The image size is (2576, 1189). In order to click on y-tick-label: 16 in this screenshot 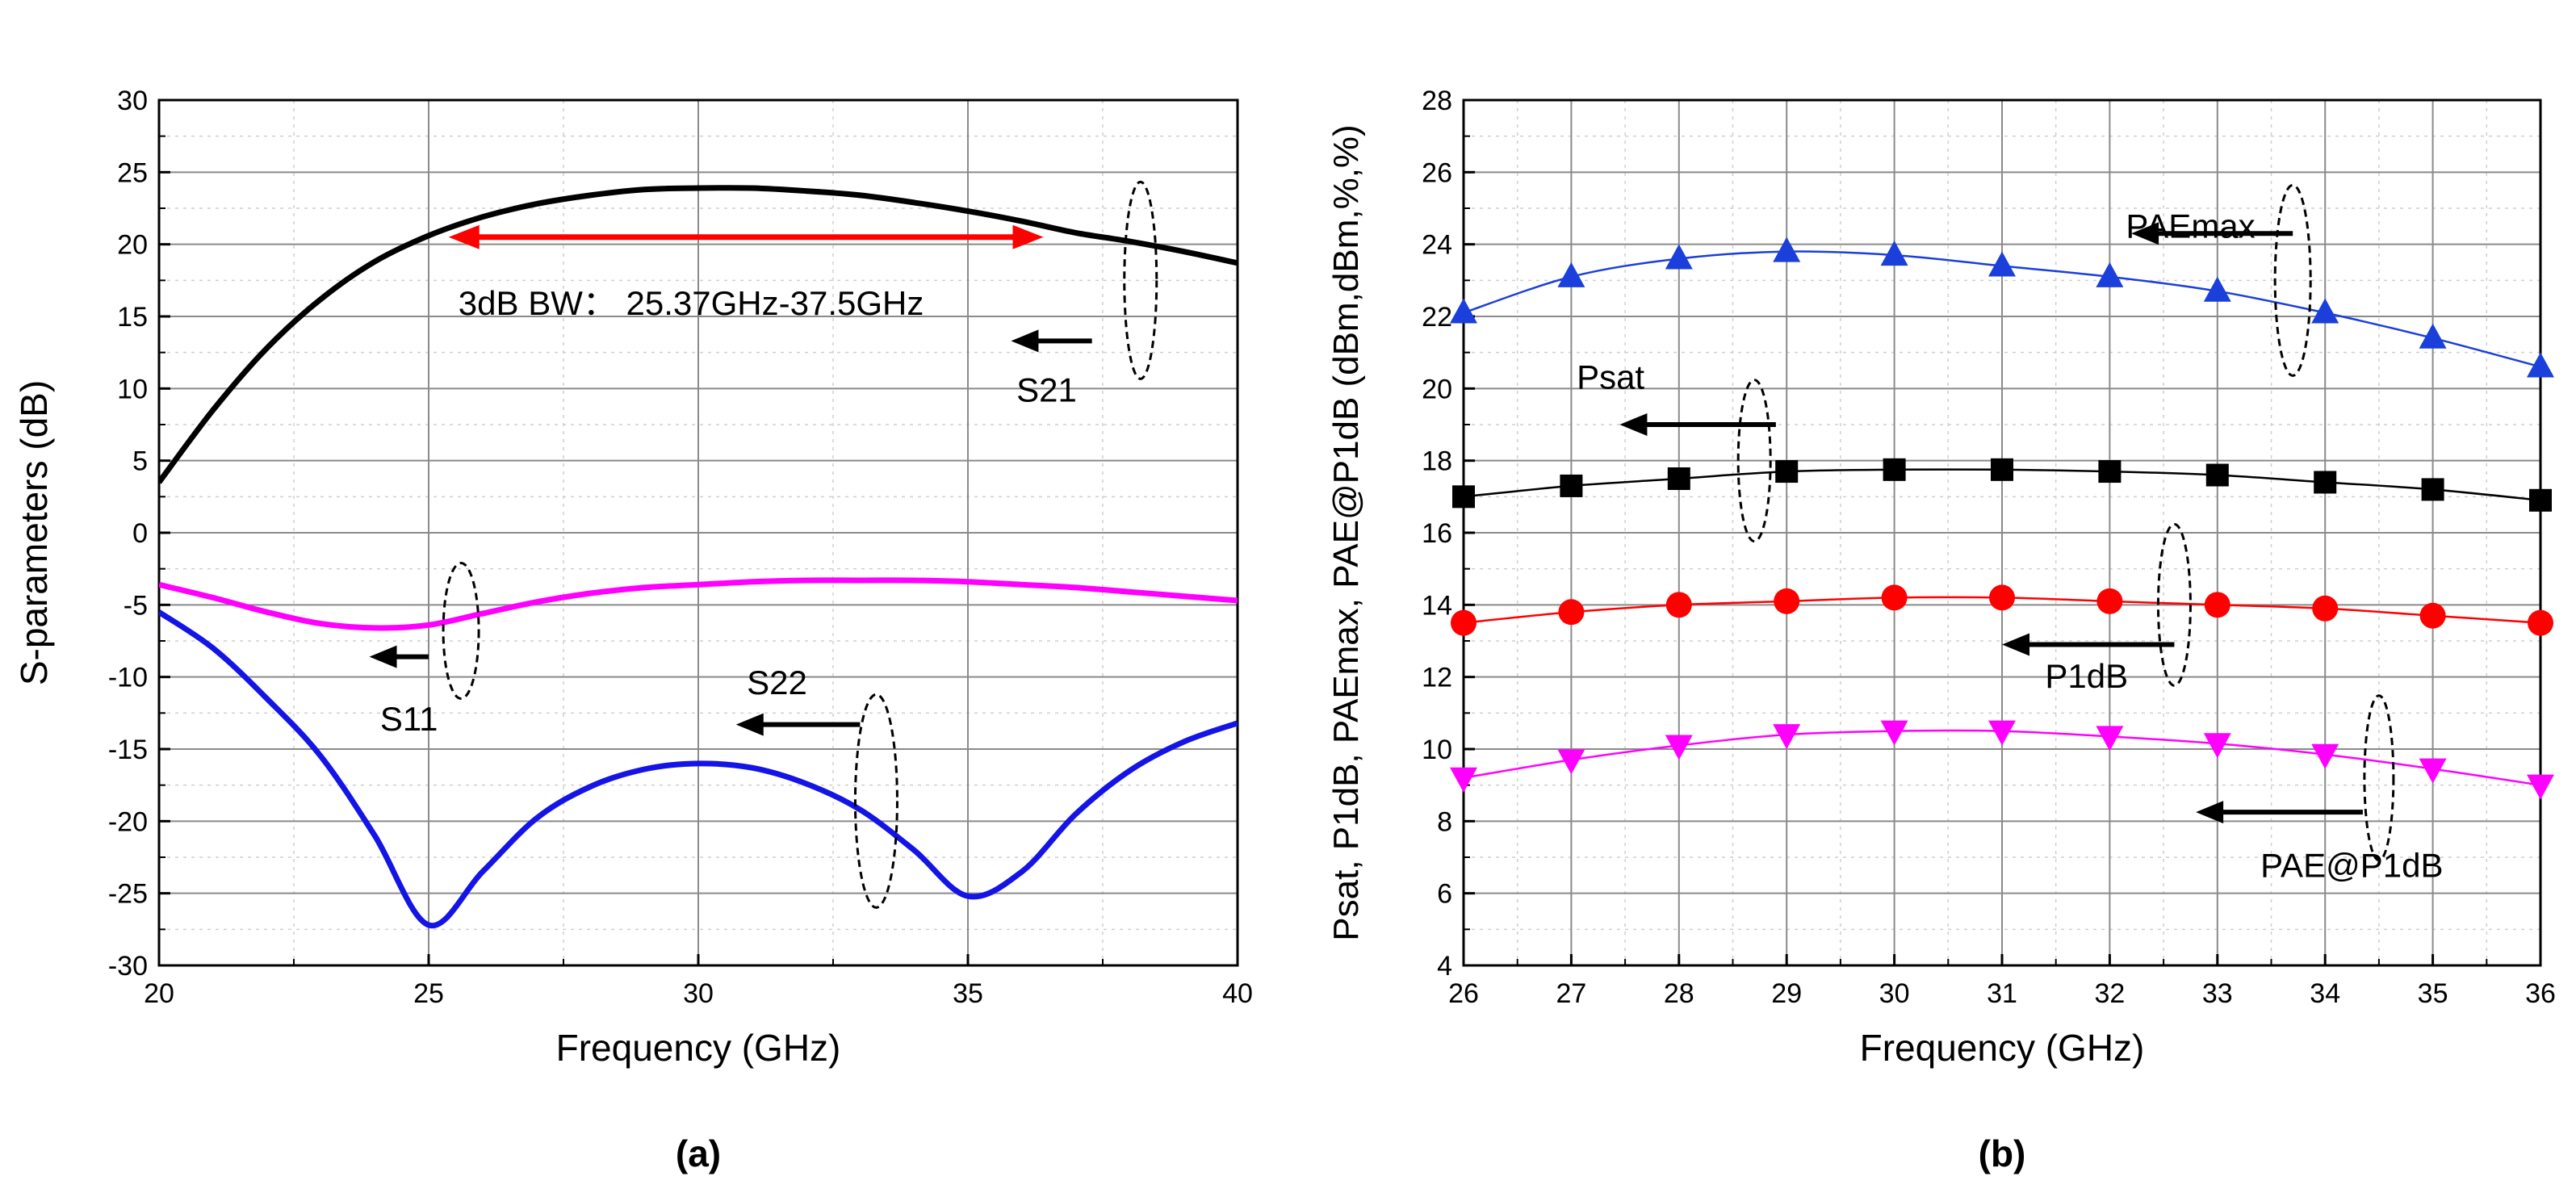, I will do `click(1437, 533)`.